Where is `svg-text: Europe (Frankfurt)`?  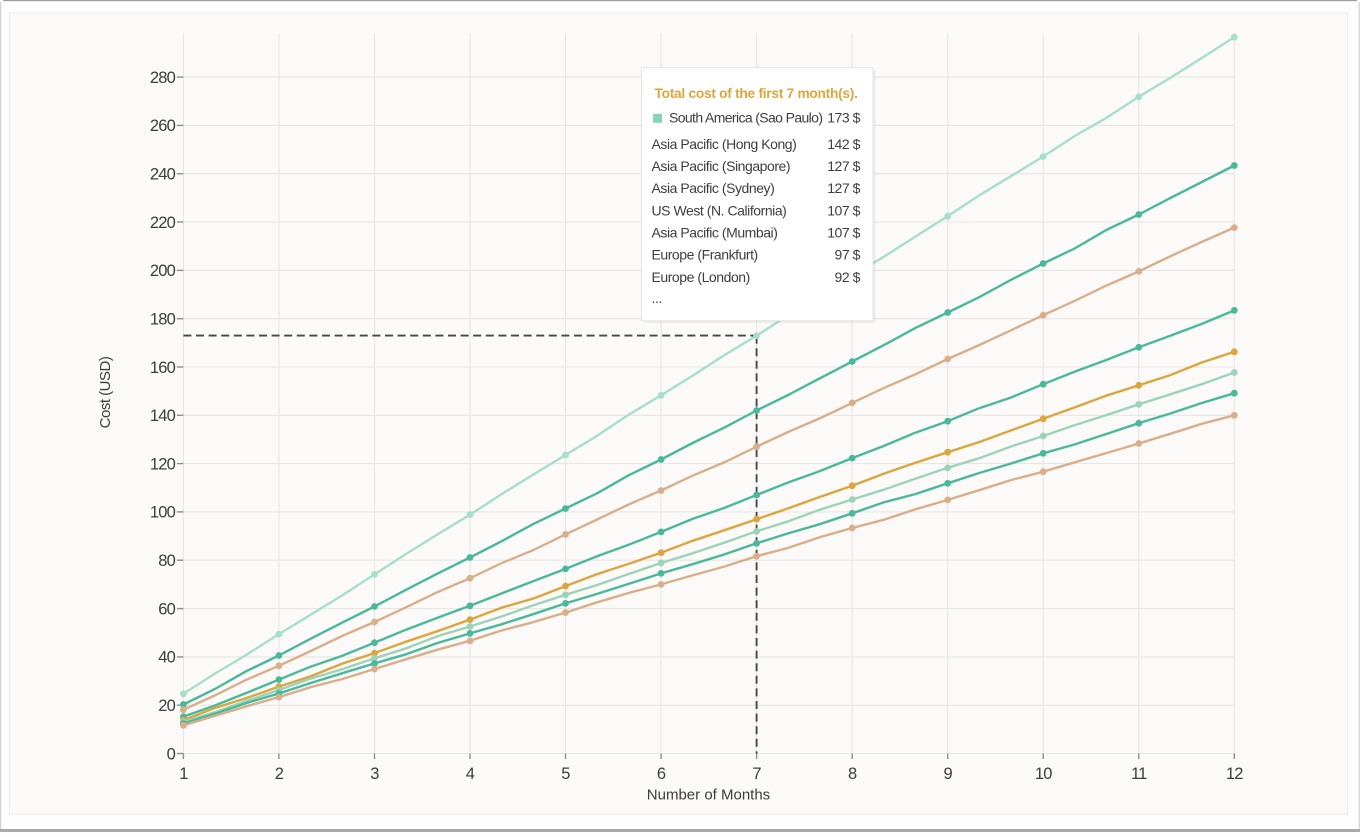
svg-text: Europe (Frankfurt) is located at coordinates (705, 255).